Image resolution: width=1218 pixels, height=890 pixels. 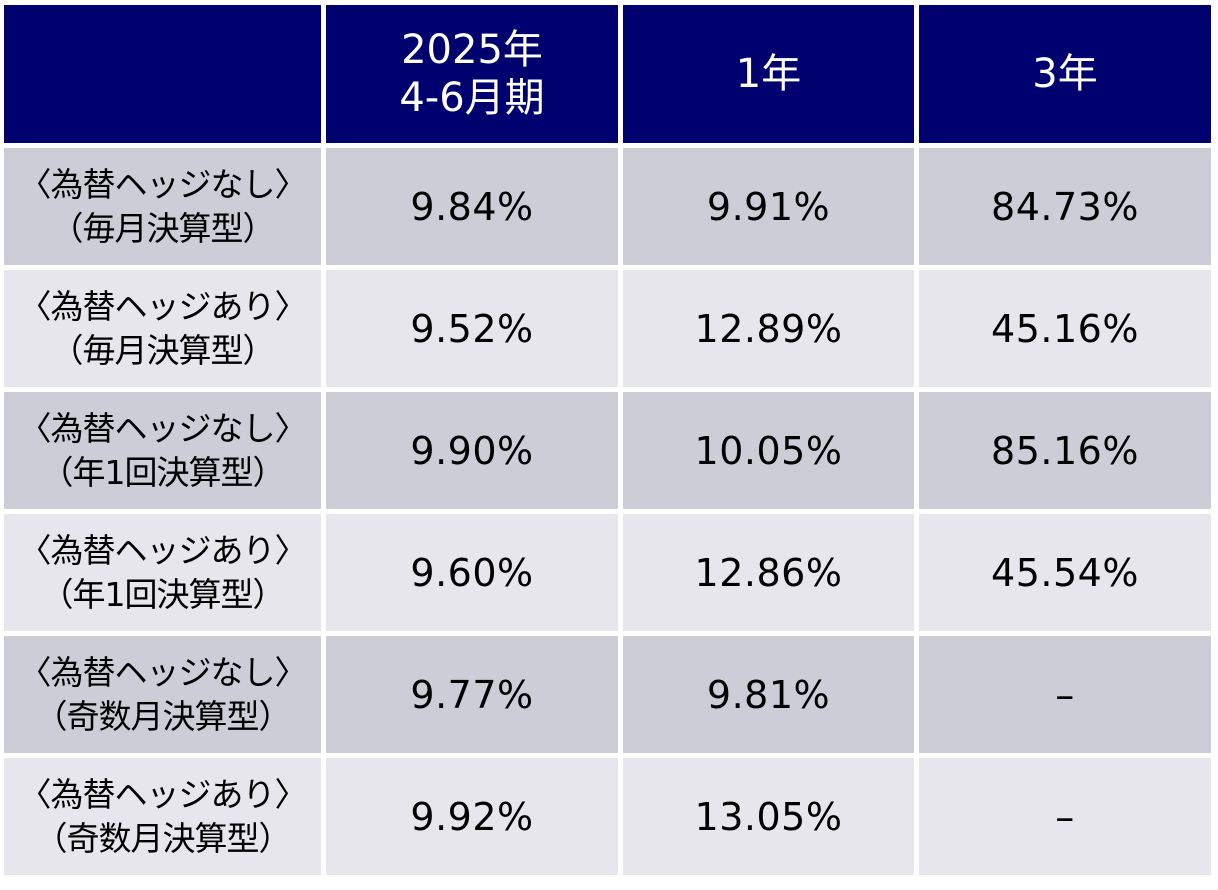 What do you see at coordinates (1065, 328) in the screenshot?
I see `three-year-return: 45.16%` at bounding box center [1065, 328].